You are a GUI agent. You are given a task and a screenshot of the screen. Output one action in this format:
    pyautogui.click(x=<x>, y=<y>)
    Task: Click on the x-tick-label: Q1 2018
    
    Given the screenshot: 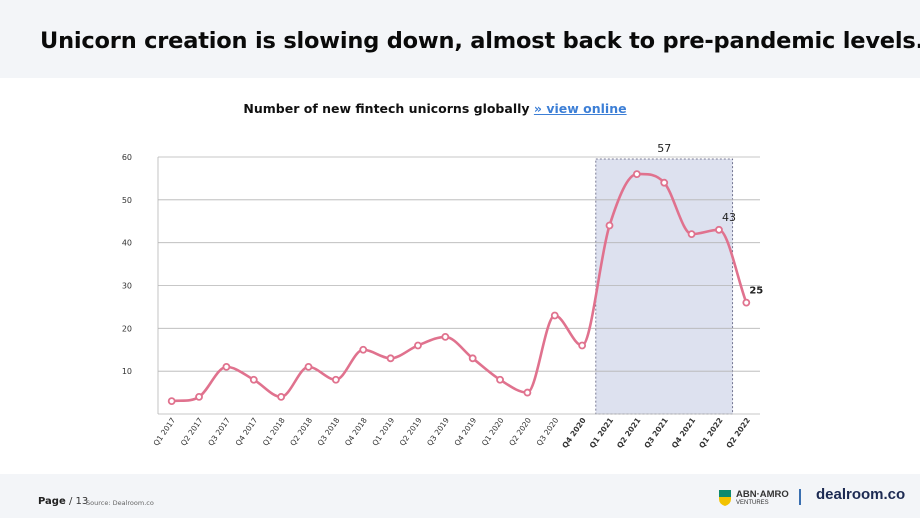 What is the action you would take?
    pyautogui.click(x=274, y=432)
    